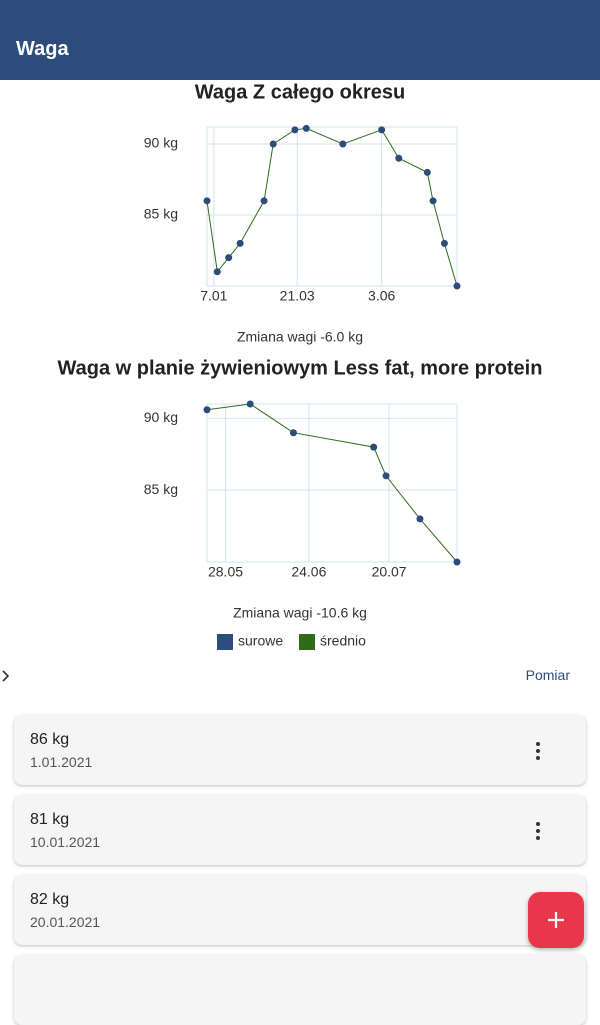 The height and width of the screenshot is (1025, 600). Describe the element at coordinates (300, 750) in the screenshot. I see `entry-card: 86 kg 1.01.2021` at that location.